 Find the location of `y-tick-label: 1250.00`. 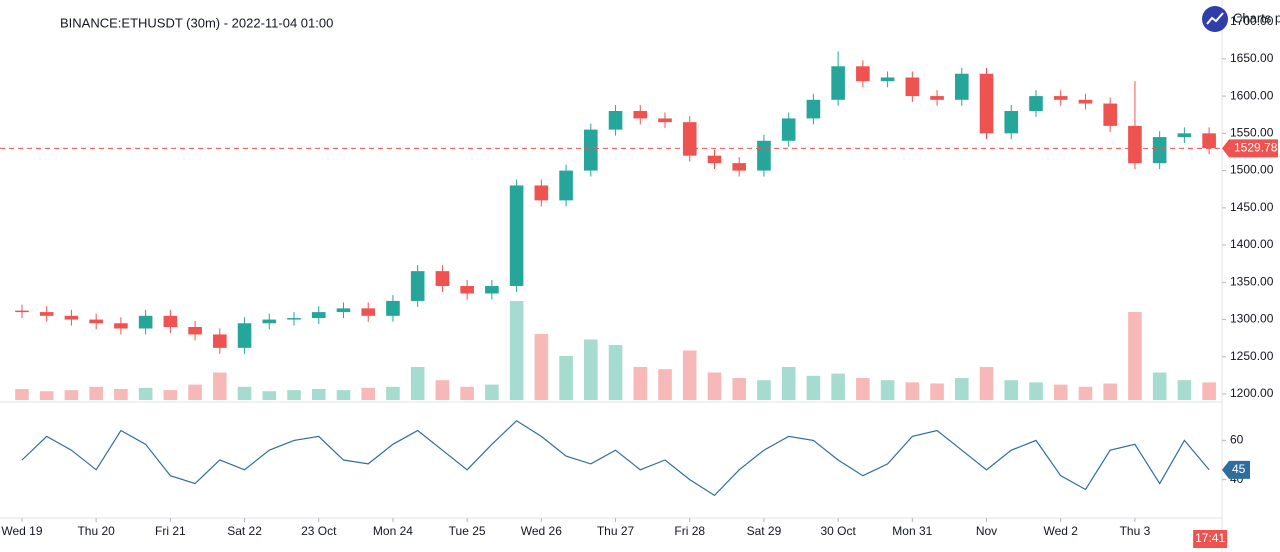

y-tick-label: 1250.00 is located at coordinates (1252, 356).